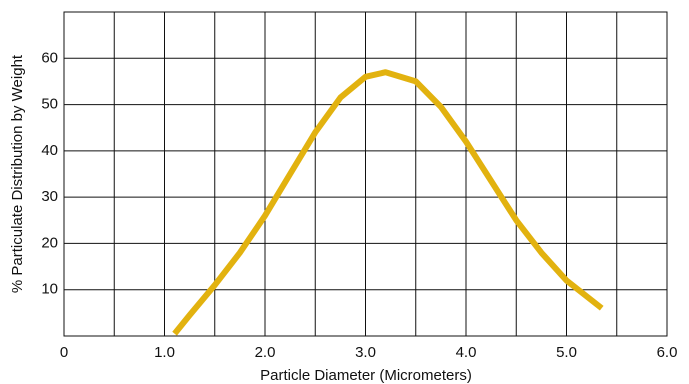 The width and height of the screenshot is (689, 384). I want to click on x-tick-label: 5.0, so click(566, 352).